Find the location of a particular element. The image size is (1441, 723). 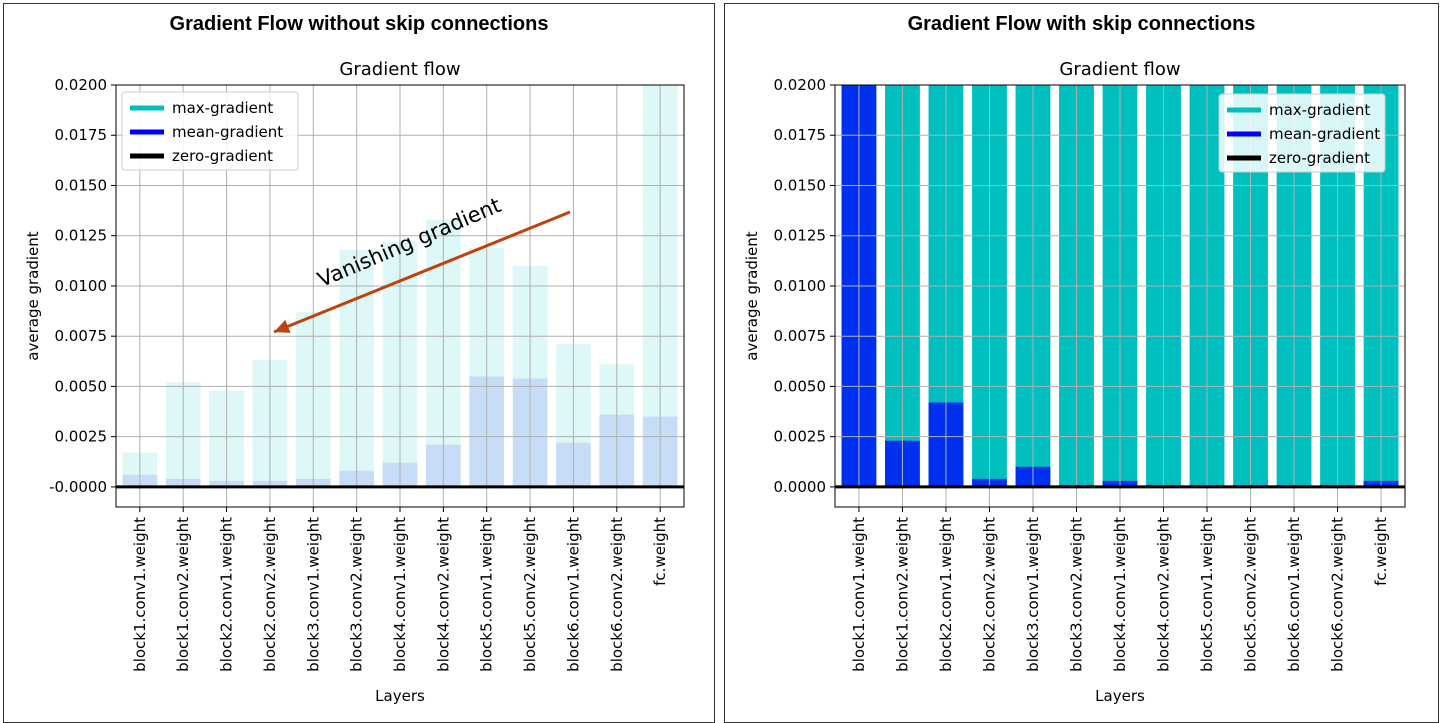

panel-title: Gradient Flow with skip connections is located at coordinates (1081, 24).